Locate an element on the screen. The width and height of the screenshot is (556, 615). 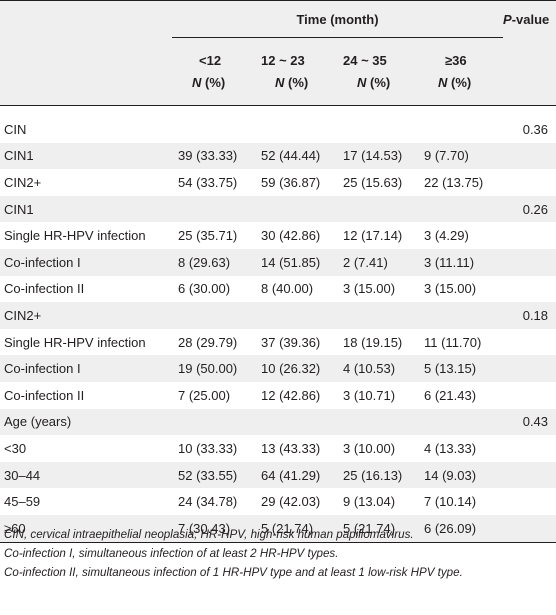
group-header: <12 N (%) is located at coordinates (213, 72).